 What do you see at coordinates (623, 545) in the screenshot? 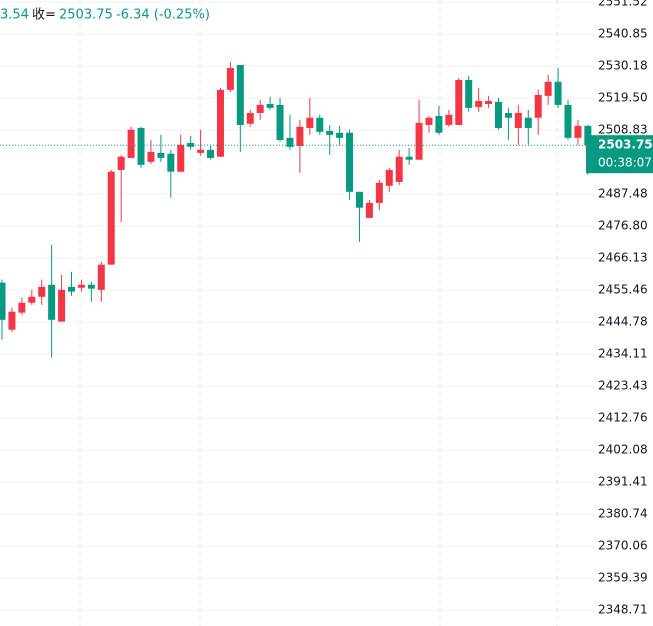
I see `y-tick-label: 2370.06` at bounding box center [623, 545].